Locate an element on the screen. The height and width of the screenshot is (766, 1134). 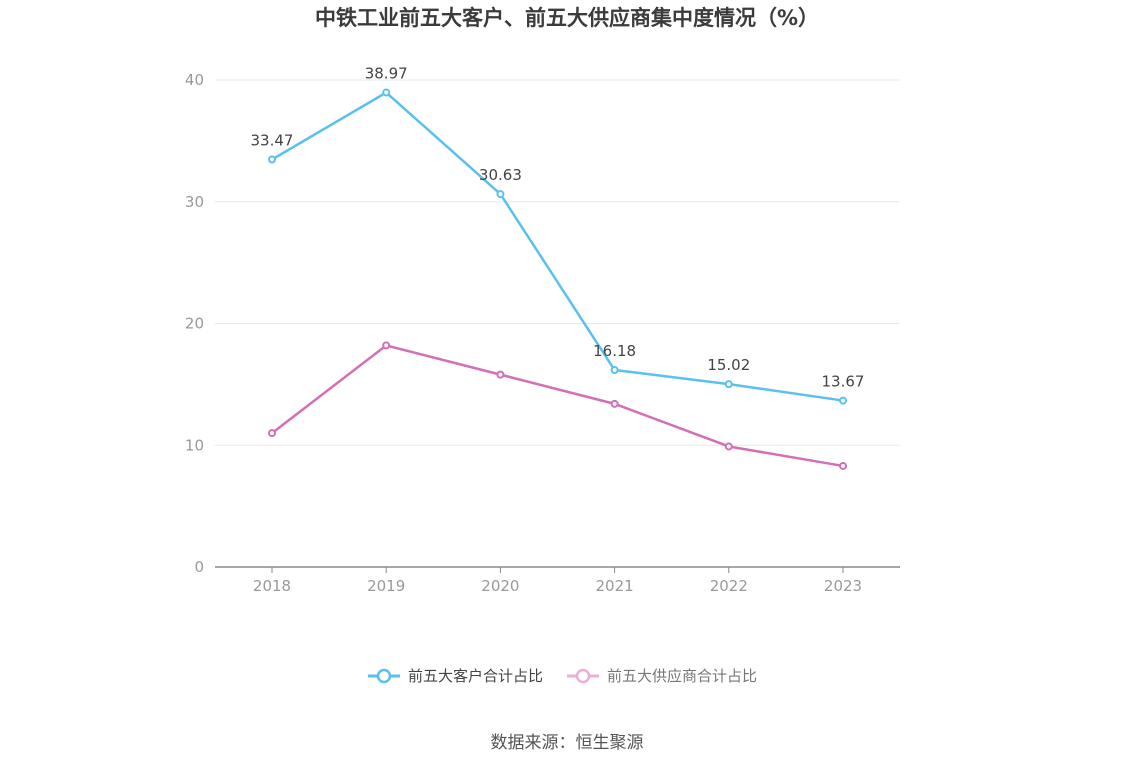
y-tick-label: 10 is located at coordinates (194, 445).